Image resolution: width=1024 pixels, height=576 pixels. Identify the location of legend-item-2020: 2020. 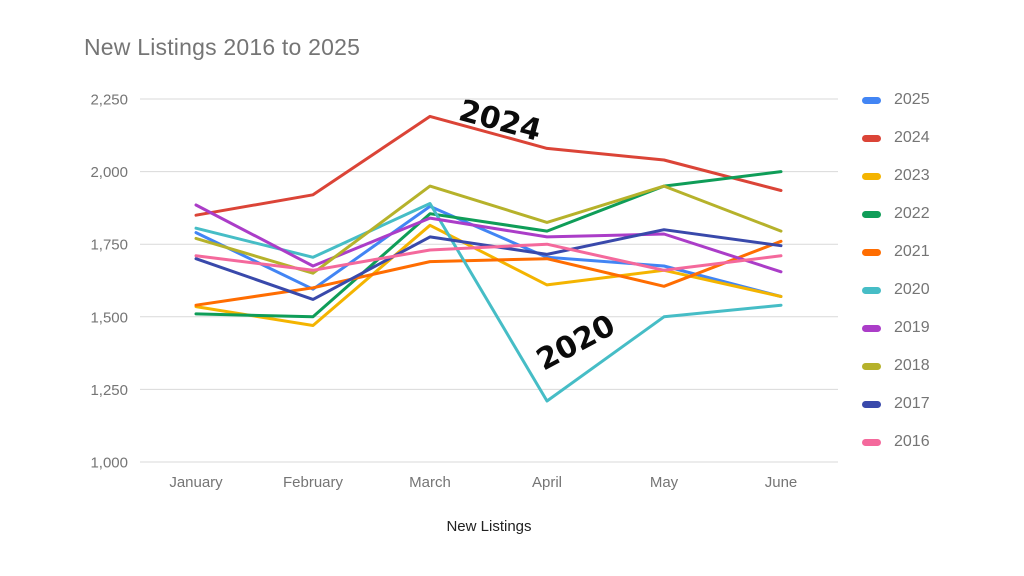
(896, 290).